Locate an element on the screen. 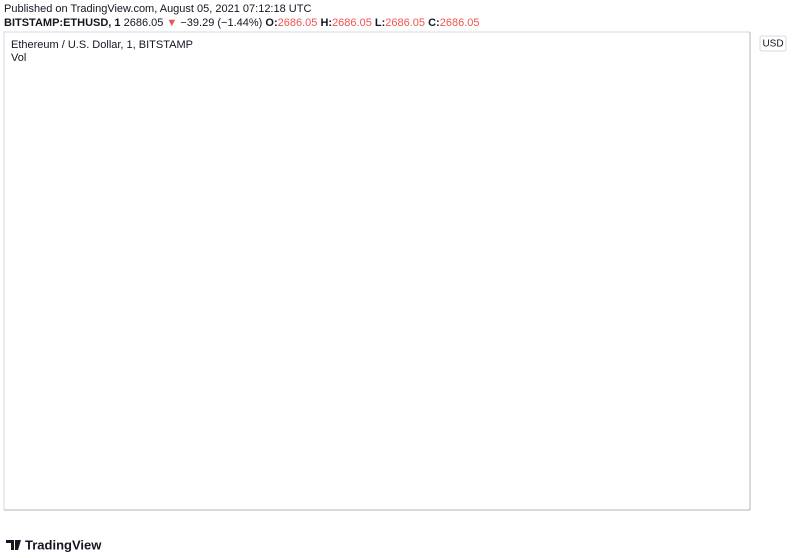 This screenshot has width=800, height=558. high: 2686.05 is located at coordinates (352, 23).